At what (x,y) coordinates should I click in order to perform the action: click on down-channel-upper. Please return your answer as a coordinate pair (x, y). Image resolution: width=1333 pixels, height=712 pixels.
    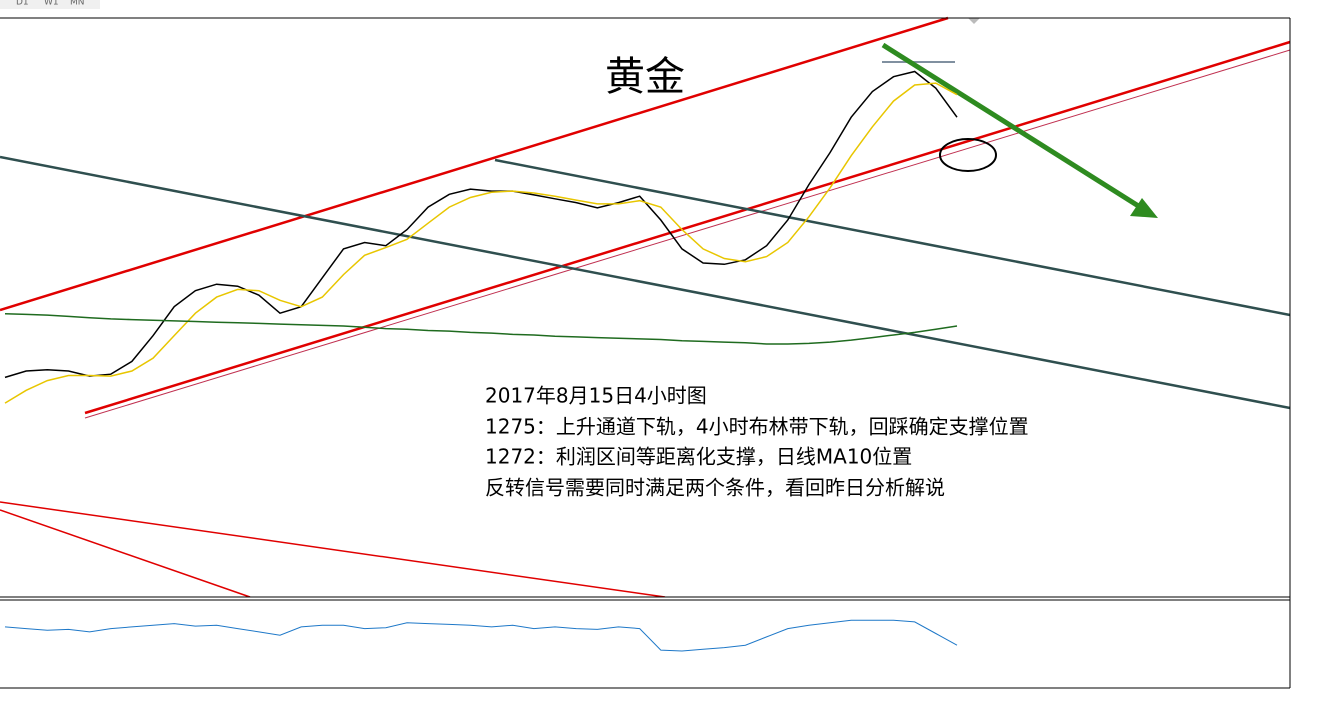
    Looking at the image, I should click on (892, 237).